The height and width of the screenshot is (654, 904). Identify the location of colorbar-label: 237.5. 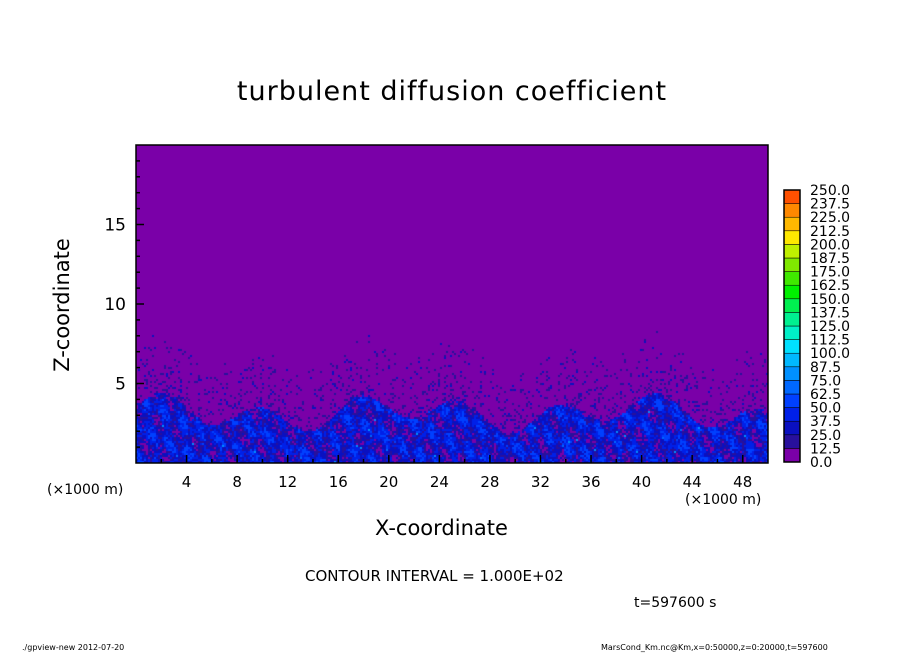
(830, 205).